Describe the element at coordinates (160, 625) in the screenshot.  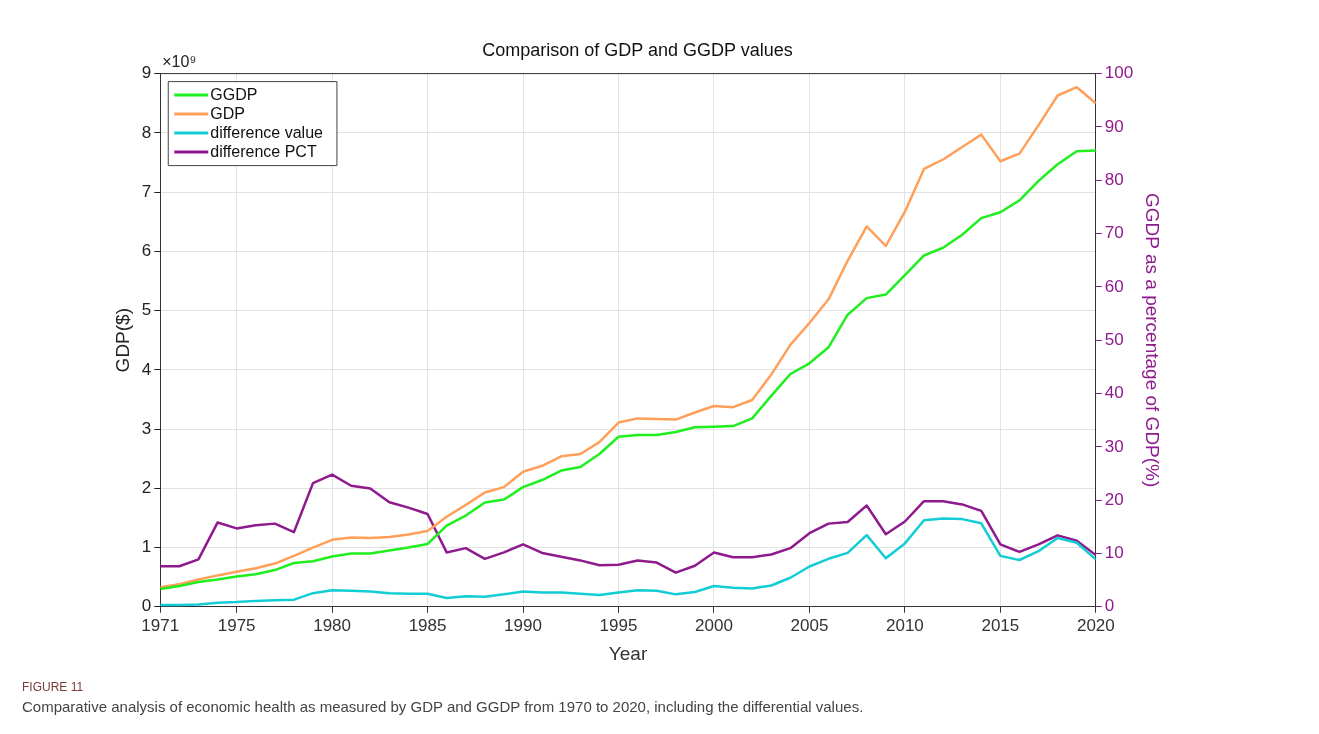
I see `x-tick-label: 1971` at that location.